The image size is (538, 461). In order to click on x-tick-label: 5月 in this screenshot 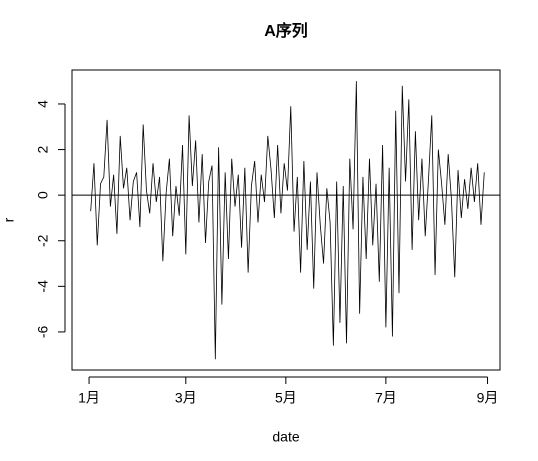, I will do `click(286, 398)`.